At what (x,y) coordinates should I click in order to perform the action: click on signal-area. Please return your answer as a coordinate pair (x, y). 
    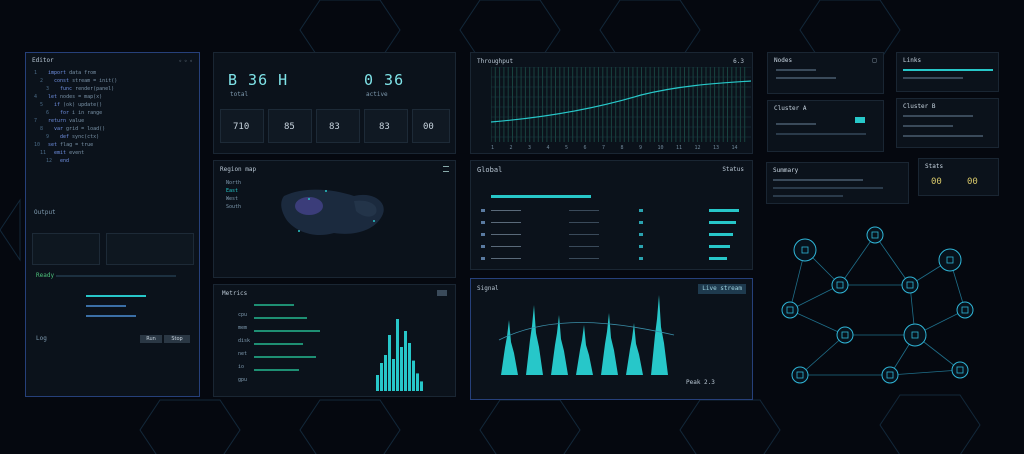
    Looking at the image, I should click on (584, 335).